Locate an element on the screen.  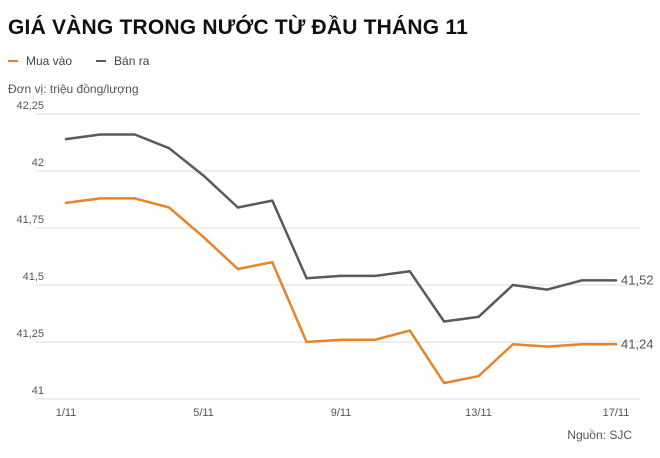
y-tick-label: 42 is located at coordinates (38, 163).